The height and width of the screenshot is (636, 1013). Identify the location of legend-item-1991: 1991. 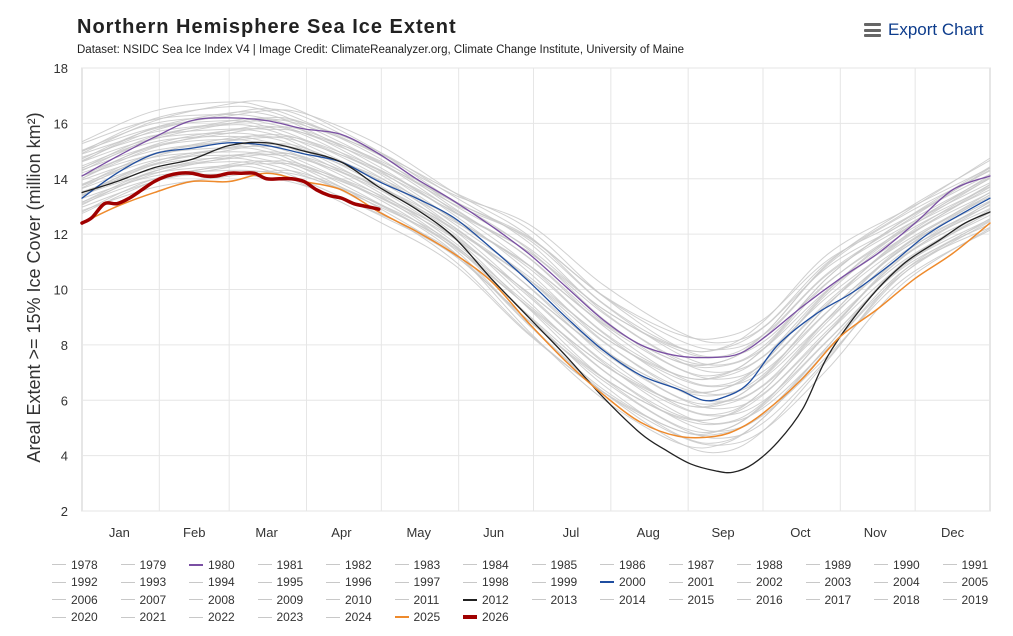
(977, 565).